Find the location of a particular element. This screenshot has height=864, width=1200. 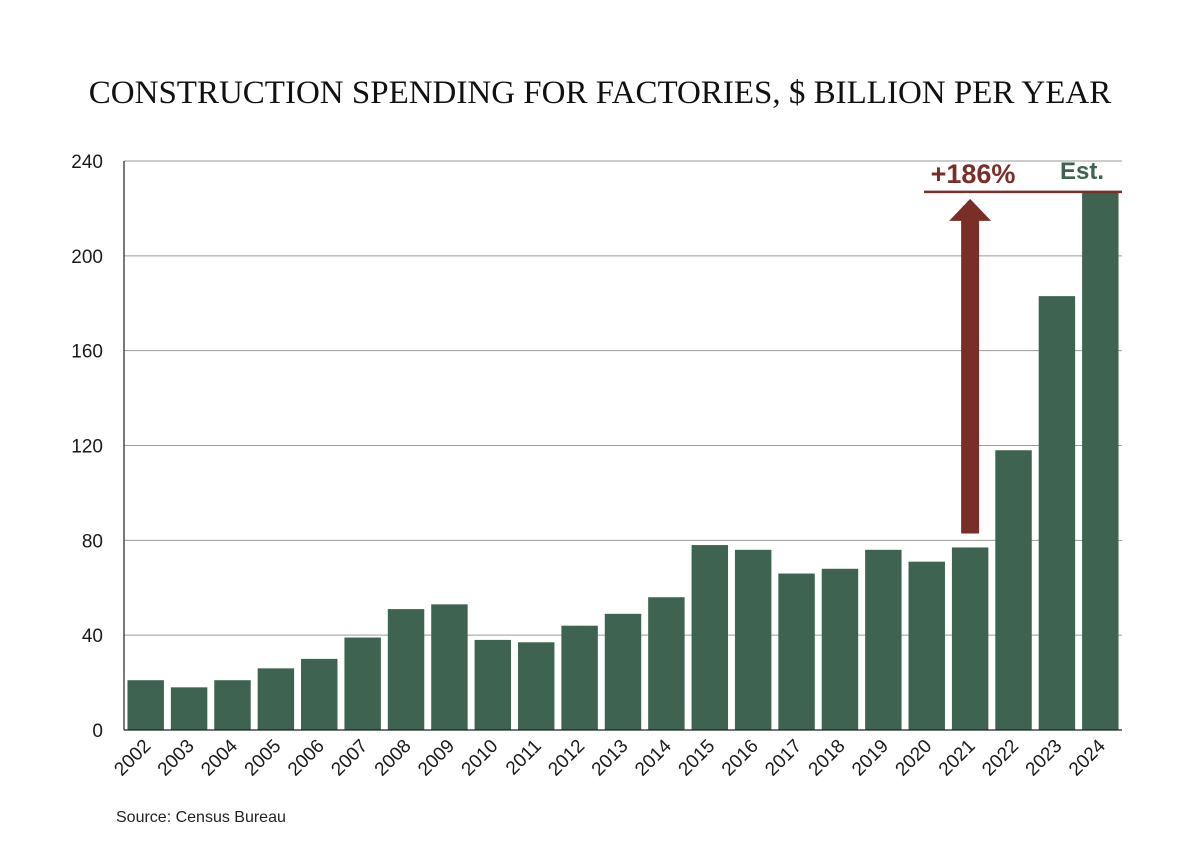

y-axis-ticks: 0 40 80 120 160 200 240 is located at coordinates (87, 447).